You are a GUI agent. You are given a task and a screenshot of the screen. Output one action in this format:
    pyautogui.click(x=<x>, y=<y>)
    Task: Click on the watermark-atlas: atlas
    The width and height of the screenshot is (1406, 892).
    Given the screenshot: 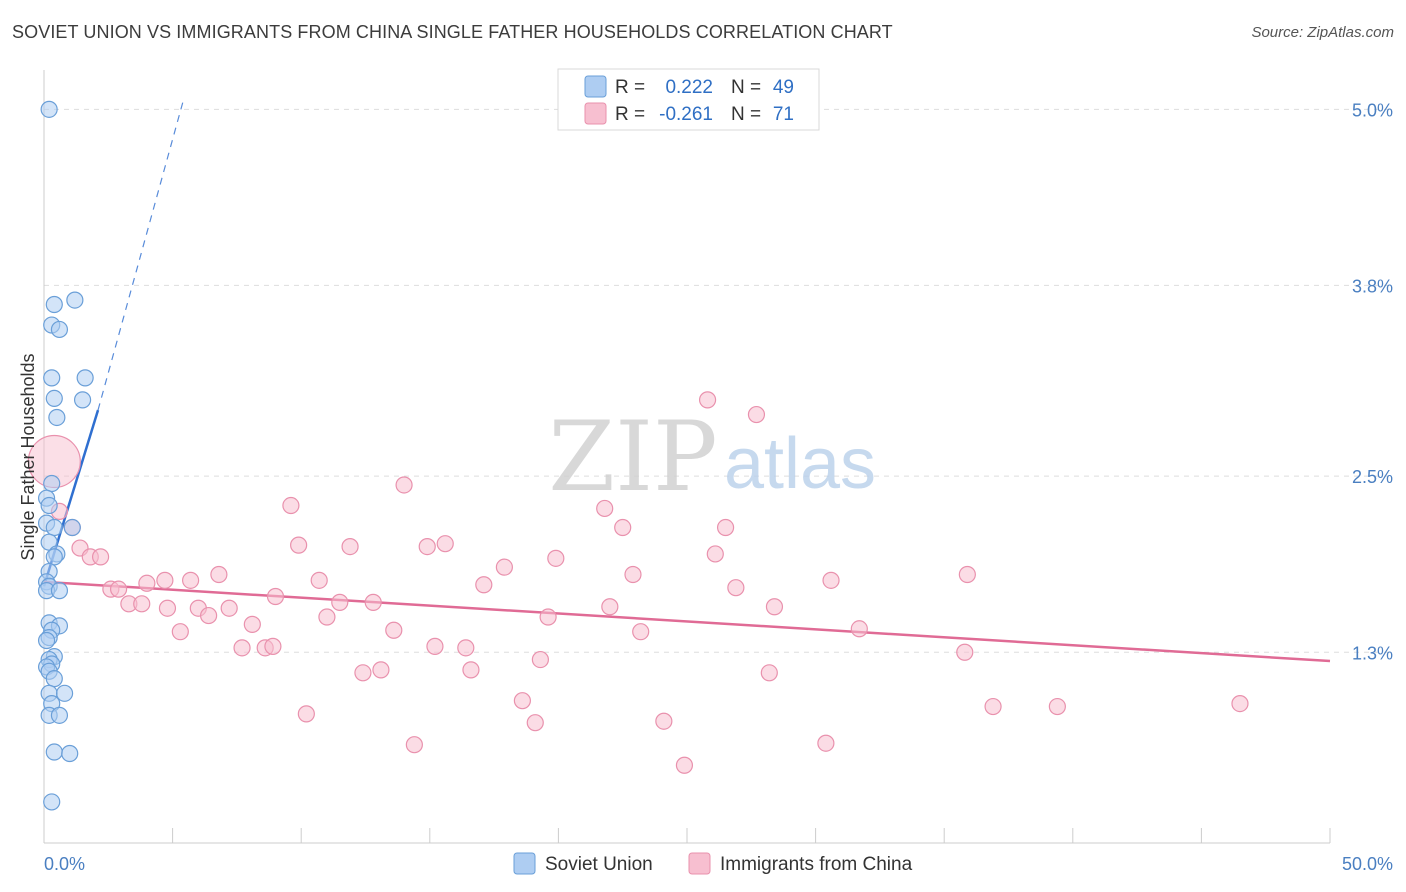 What is the action you would take?
    pyautogui.click(x=800, y=464)
    